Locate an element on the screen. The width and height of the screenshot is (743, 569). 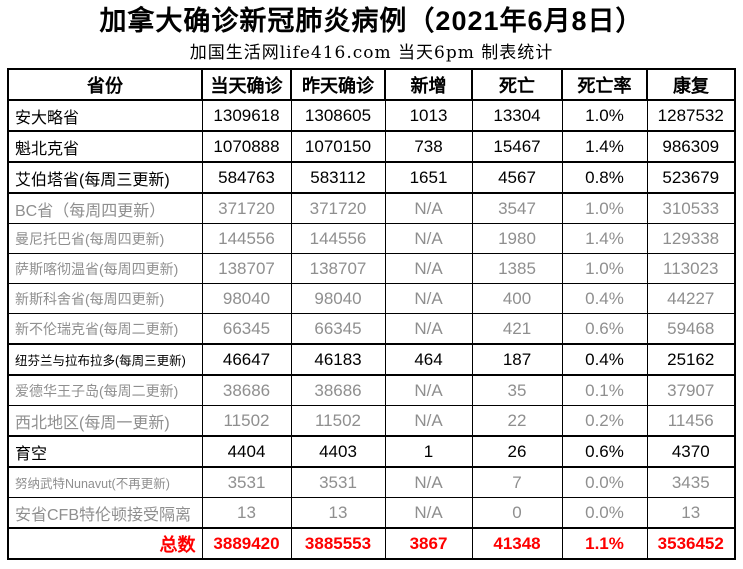
new-cases-cell: 738 is located at coordinates (428, 146).